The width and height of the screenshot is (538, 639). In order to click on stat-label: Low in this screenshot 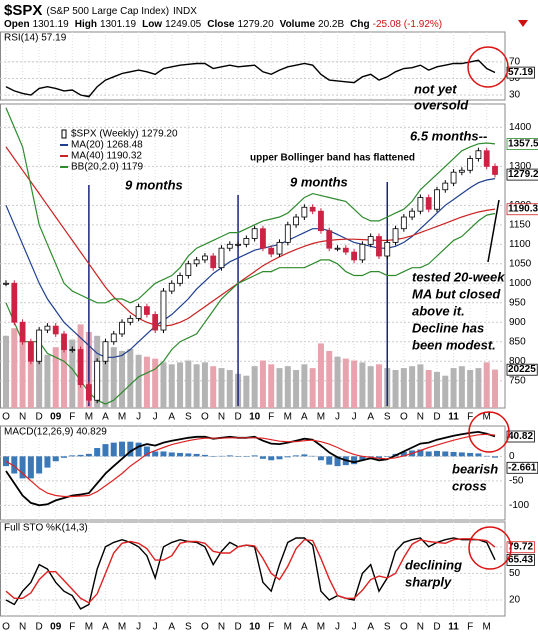, I will do `click(152, 24)`.